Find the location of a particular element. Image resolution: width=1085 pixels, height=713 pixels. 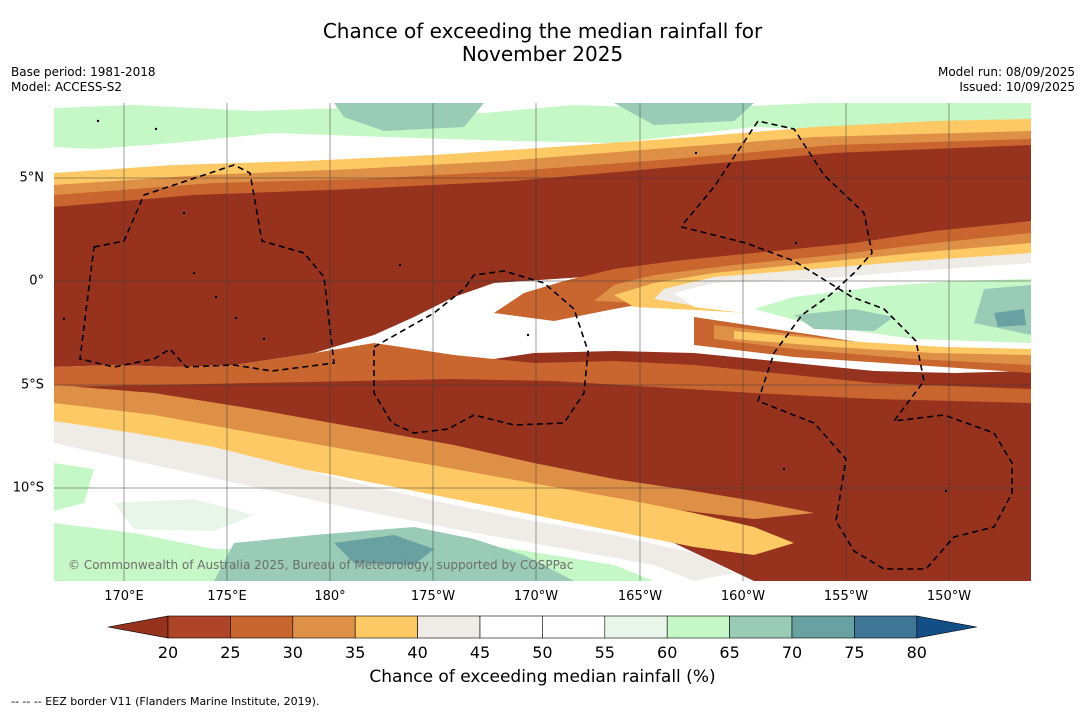

lon-label-155w: 155°W is located at coordinates (846, 596).